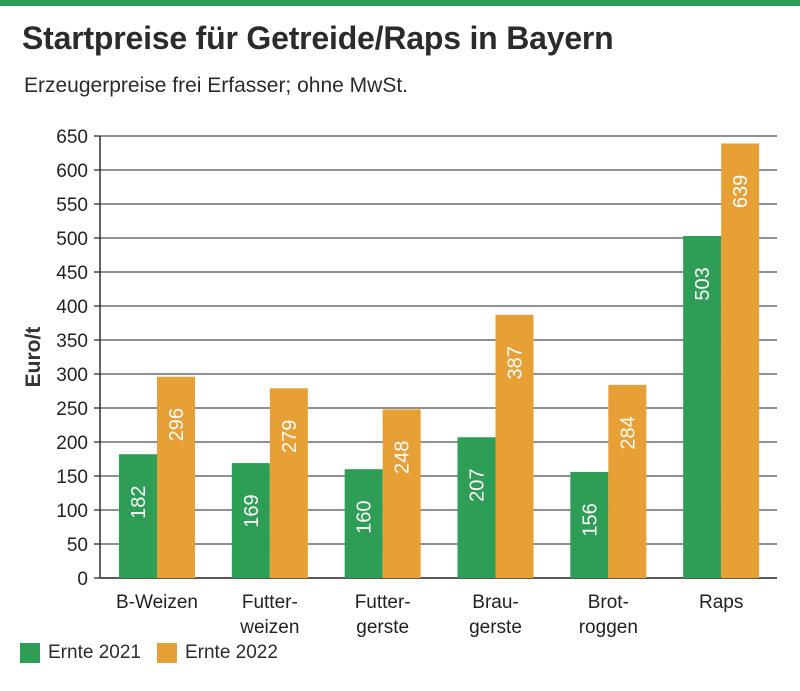 This screenshot has width=800, height=691. I want to click on accent-top-bar, so click(400, 3).